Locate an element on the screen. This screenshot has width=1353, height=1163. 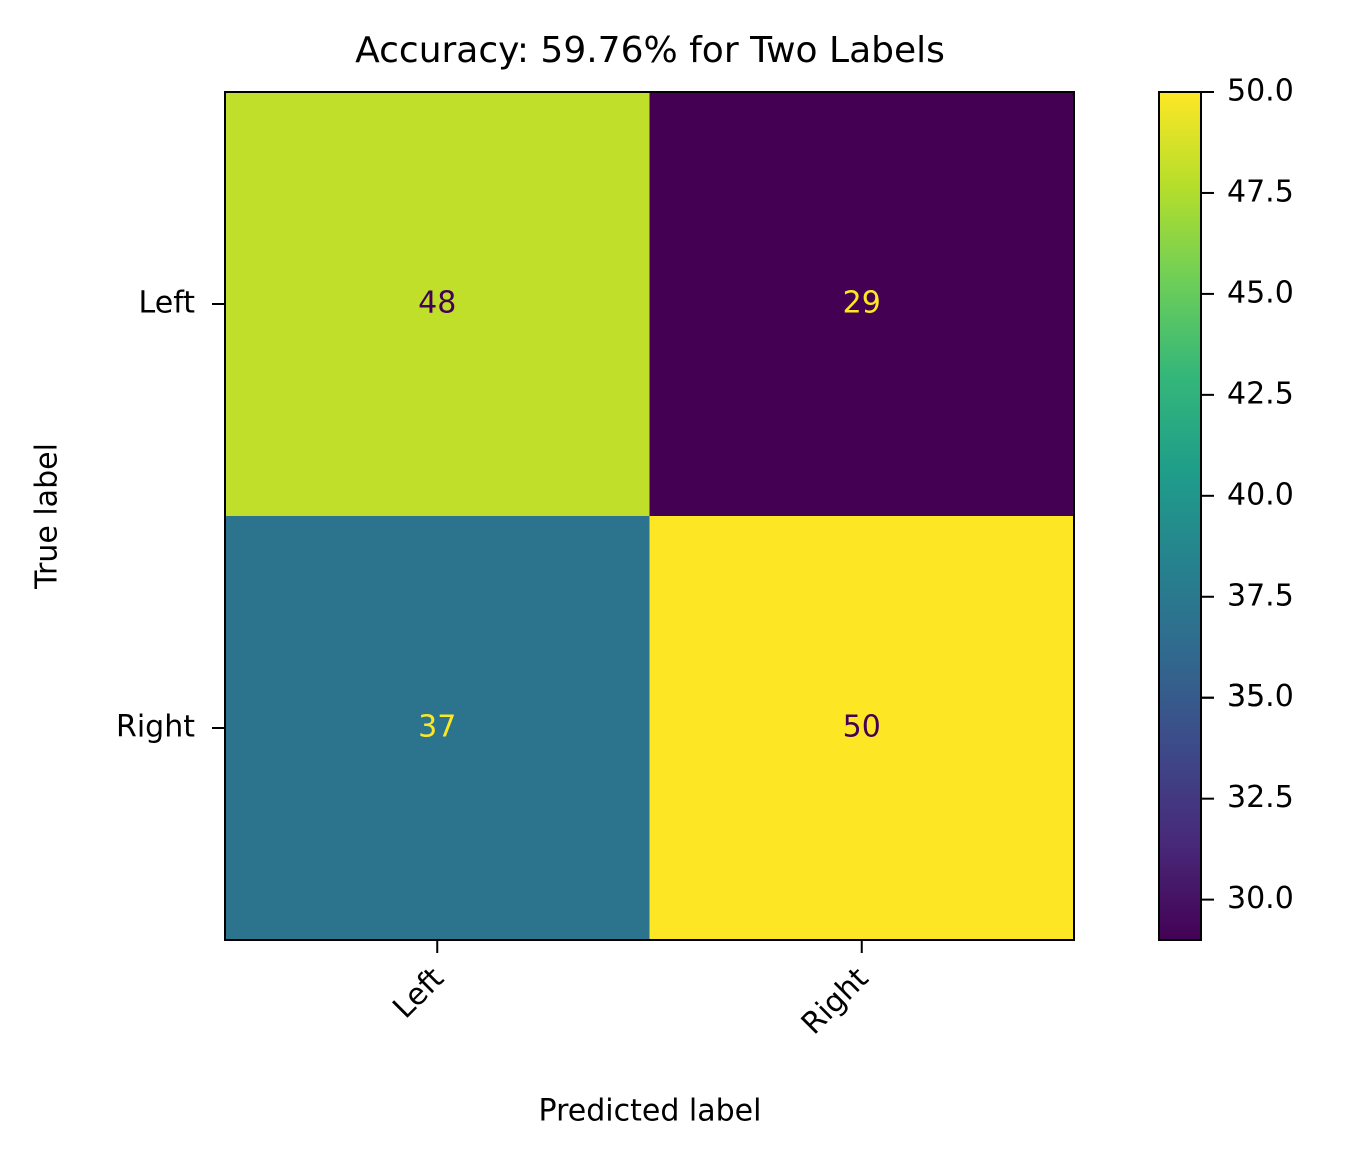
colorbar-tick-label: 45.0 is located at coordinates (1260, 292).